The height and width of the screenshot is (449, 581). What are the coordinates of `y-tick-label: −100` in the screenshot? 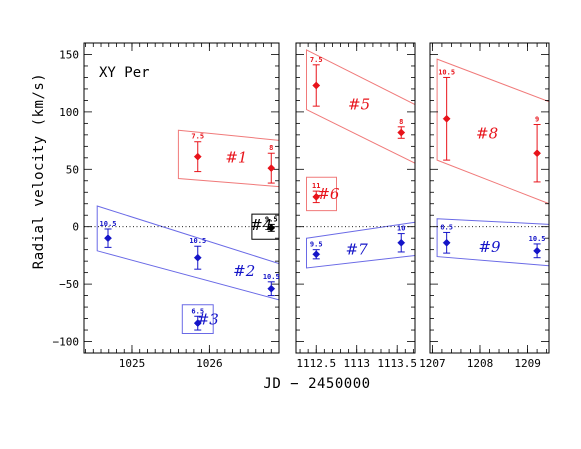 It's located at (66, 342).